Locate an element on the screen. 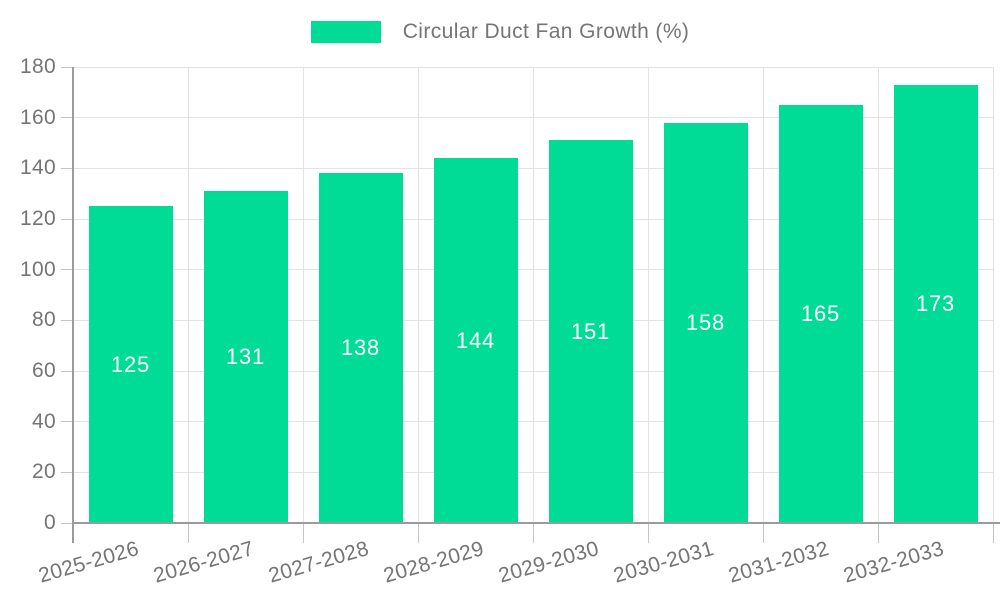 The width and height of the screenshot is (1000, 600). bar: 158 is located at coordinates (705, 322).